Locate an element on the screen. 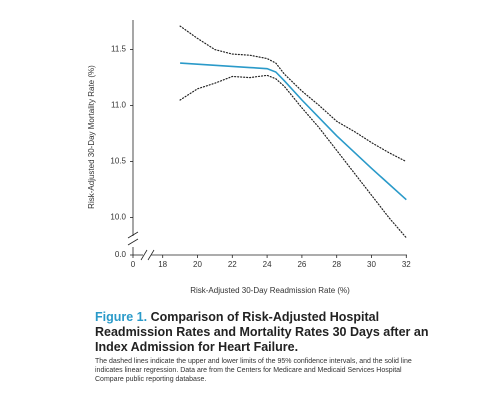 The width and height of the screenshot is (500, 405). y-tick-label: 10.0 is located at coordinates (118, 217).